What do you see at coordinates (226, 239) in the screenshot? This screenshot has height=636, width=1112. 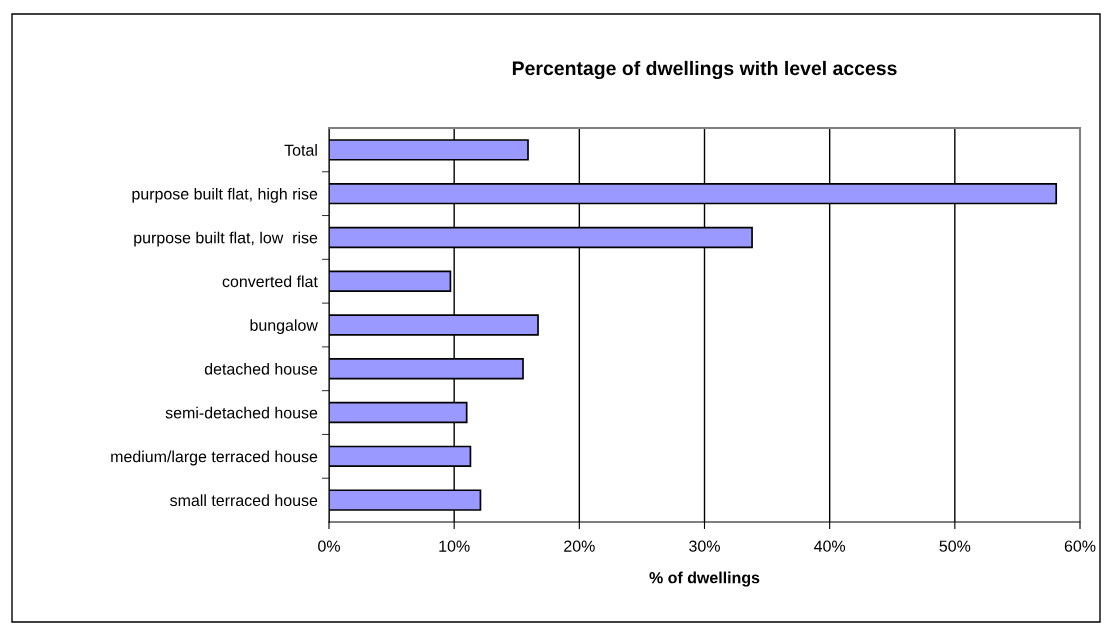 I see `y-tick-label: purpose built flat, low rise` at bounding box center [226, 239].